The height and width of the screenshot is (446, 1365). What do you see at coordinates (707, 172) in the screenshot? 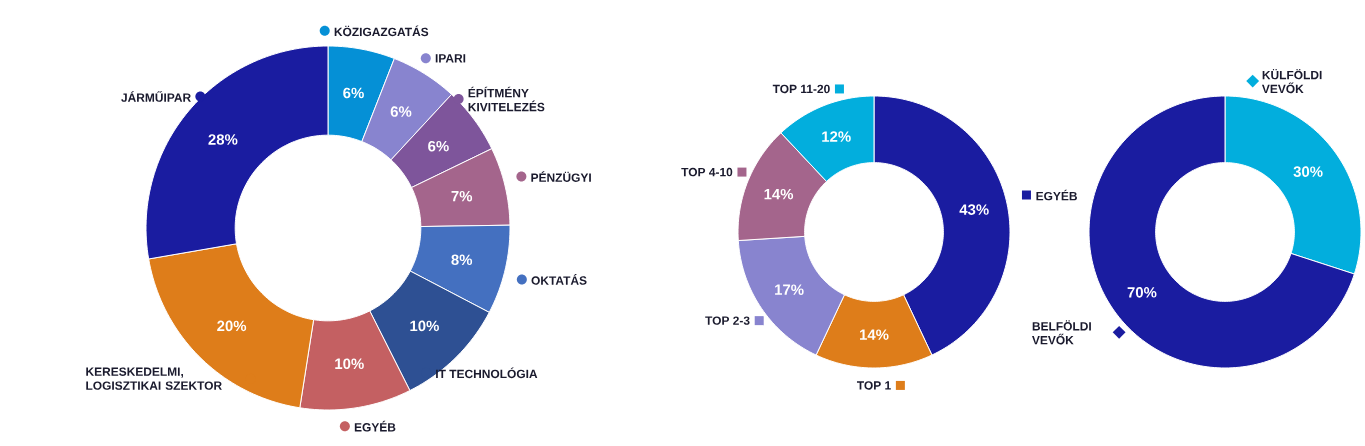
I see `legend-label: TOP 4-10` at bounding box center [707, 172].